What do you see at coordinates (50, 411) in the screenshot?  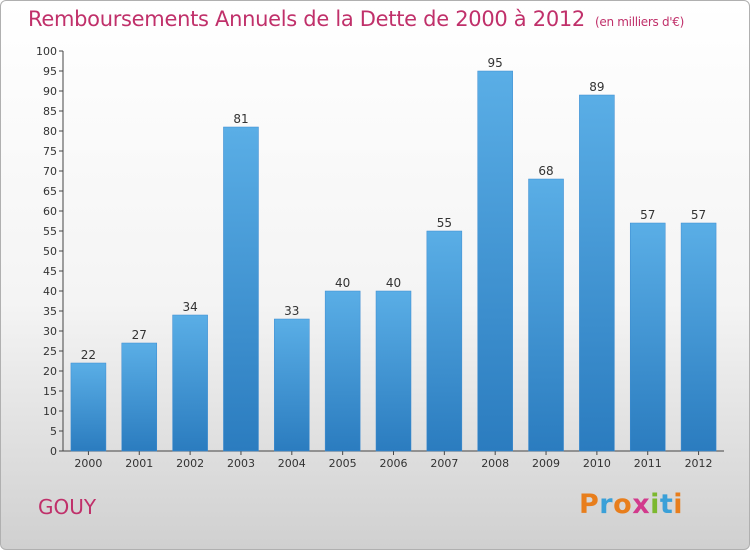 I see `y-tick-label: 10` at bounding box center [50, 411].